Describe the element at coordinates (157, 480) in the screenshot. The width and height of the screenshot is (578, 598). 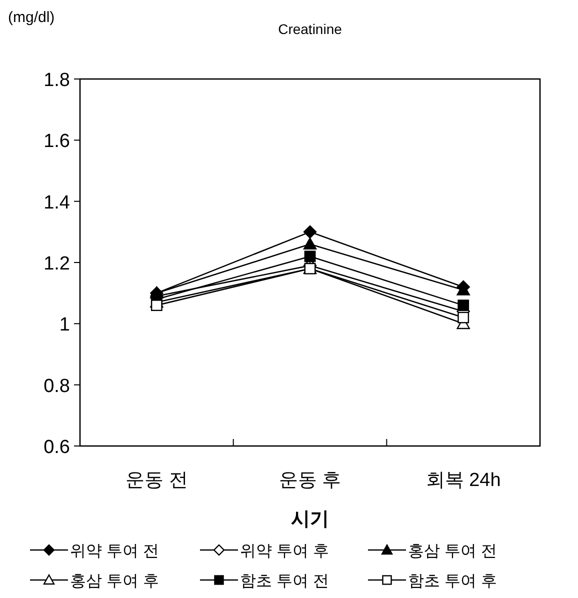
I see `x-tick-label: 운동 전` at that location.